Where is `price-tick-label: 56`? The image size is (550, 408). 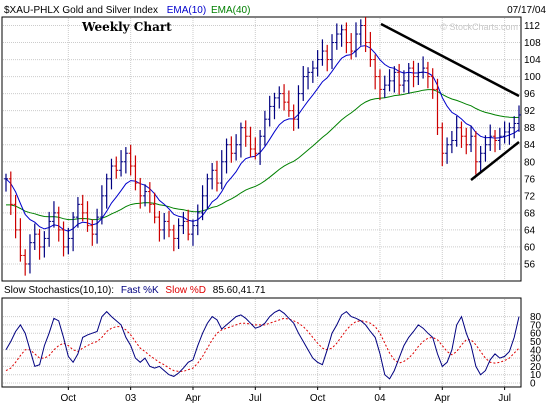 price-tick-label: 56 is located at coordinates (530, 264).